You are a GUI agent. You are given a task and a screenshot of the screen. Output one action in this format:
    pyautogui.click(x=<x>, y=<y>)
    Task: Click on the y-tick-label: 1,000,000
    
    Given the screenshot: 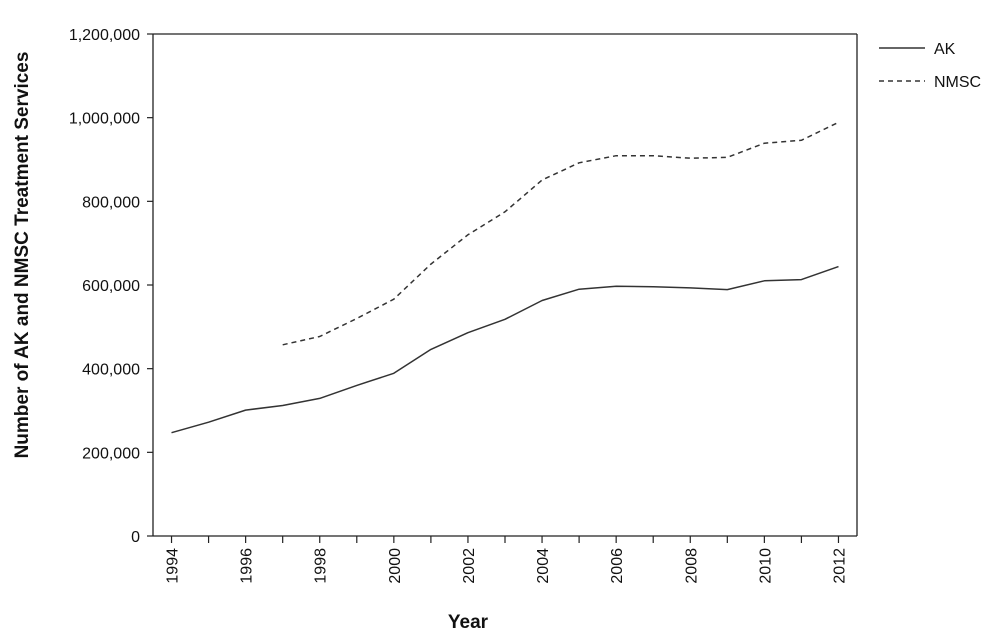 What is the action you would take?
    pyautogui.click(x=104, y=119)
    